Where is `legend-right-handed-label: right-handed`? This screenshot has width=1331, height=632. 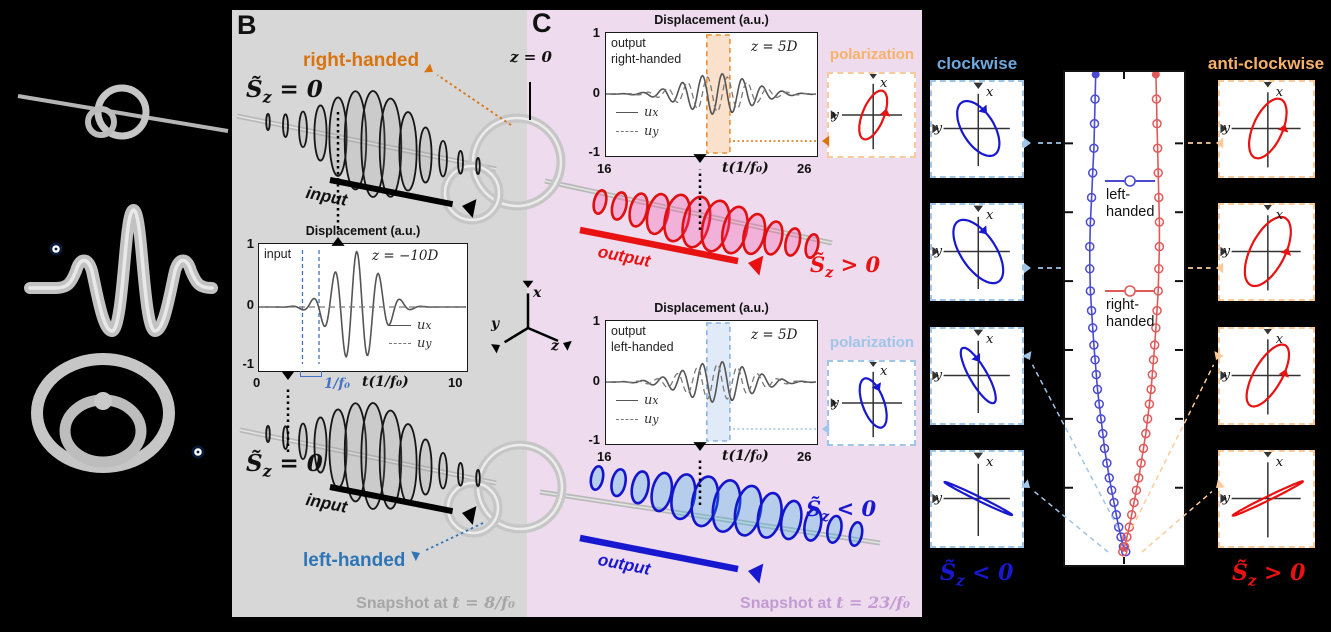 legend-right-handed-label: right-handed is located at coordinates (1130, 314).